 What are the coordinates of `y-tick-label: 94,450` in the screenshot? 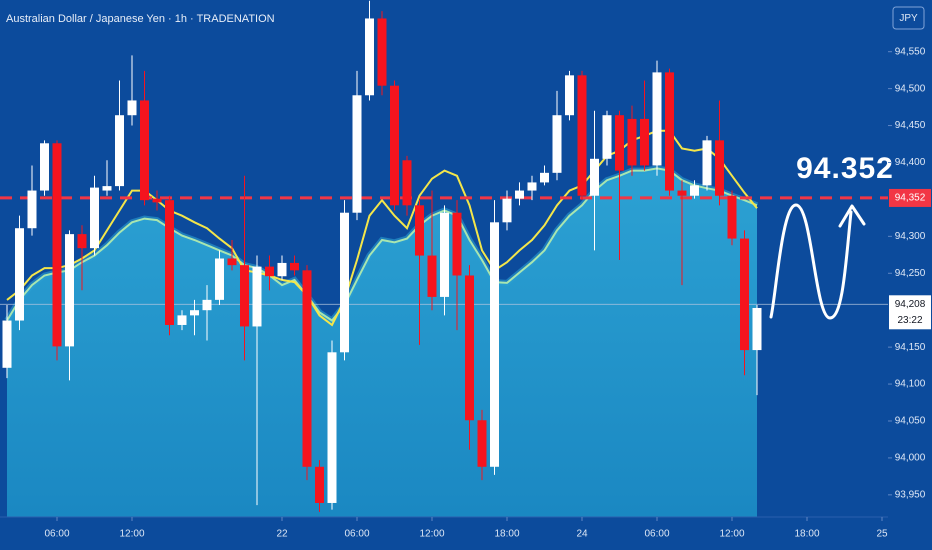 It's located at (910, 125).